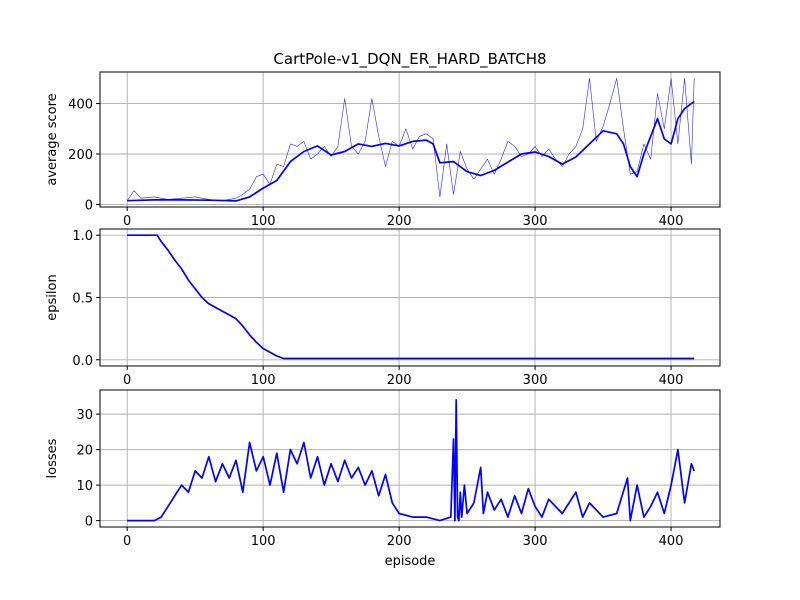 Image resolution: width=800 pixels, height=600 pixels. Describe the element at coordinates (52, 297) in the screenshot. I see `y-axis-label: epsilon` at that location.